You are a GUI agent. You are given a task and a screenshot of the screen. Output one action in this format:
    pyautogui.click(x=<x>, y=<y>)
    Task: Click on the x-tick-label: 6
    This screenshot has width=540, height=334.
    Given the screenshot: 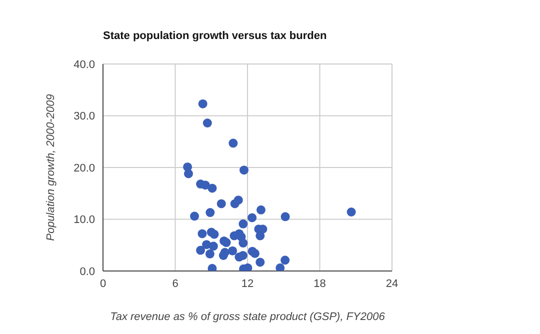 What is the action you would take?
    pyautogui.click(x=175, y=284)
    